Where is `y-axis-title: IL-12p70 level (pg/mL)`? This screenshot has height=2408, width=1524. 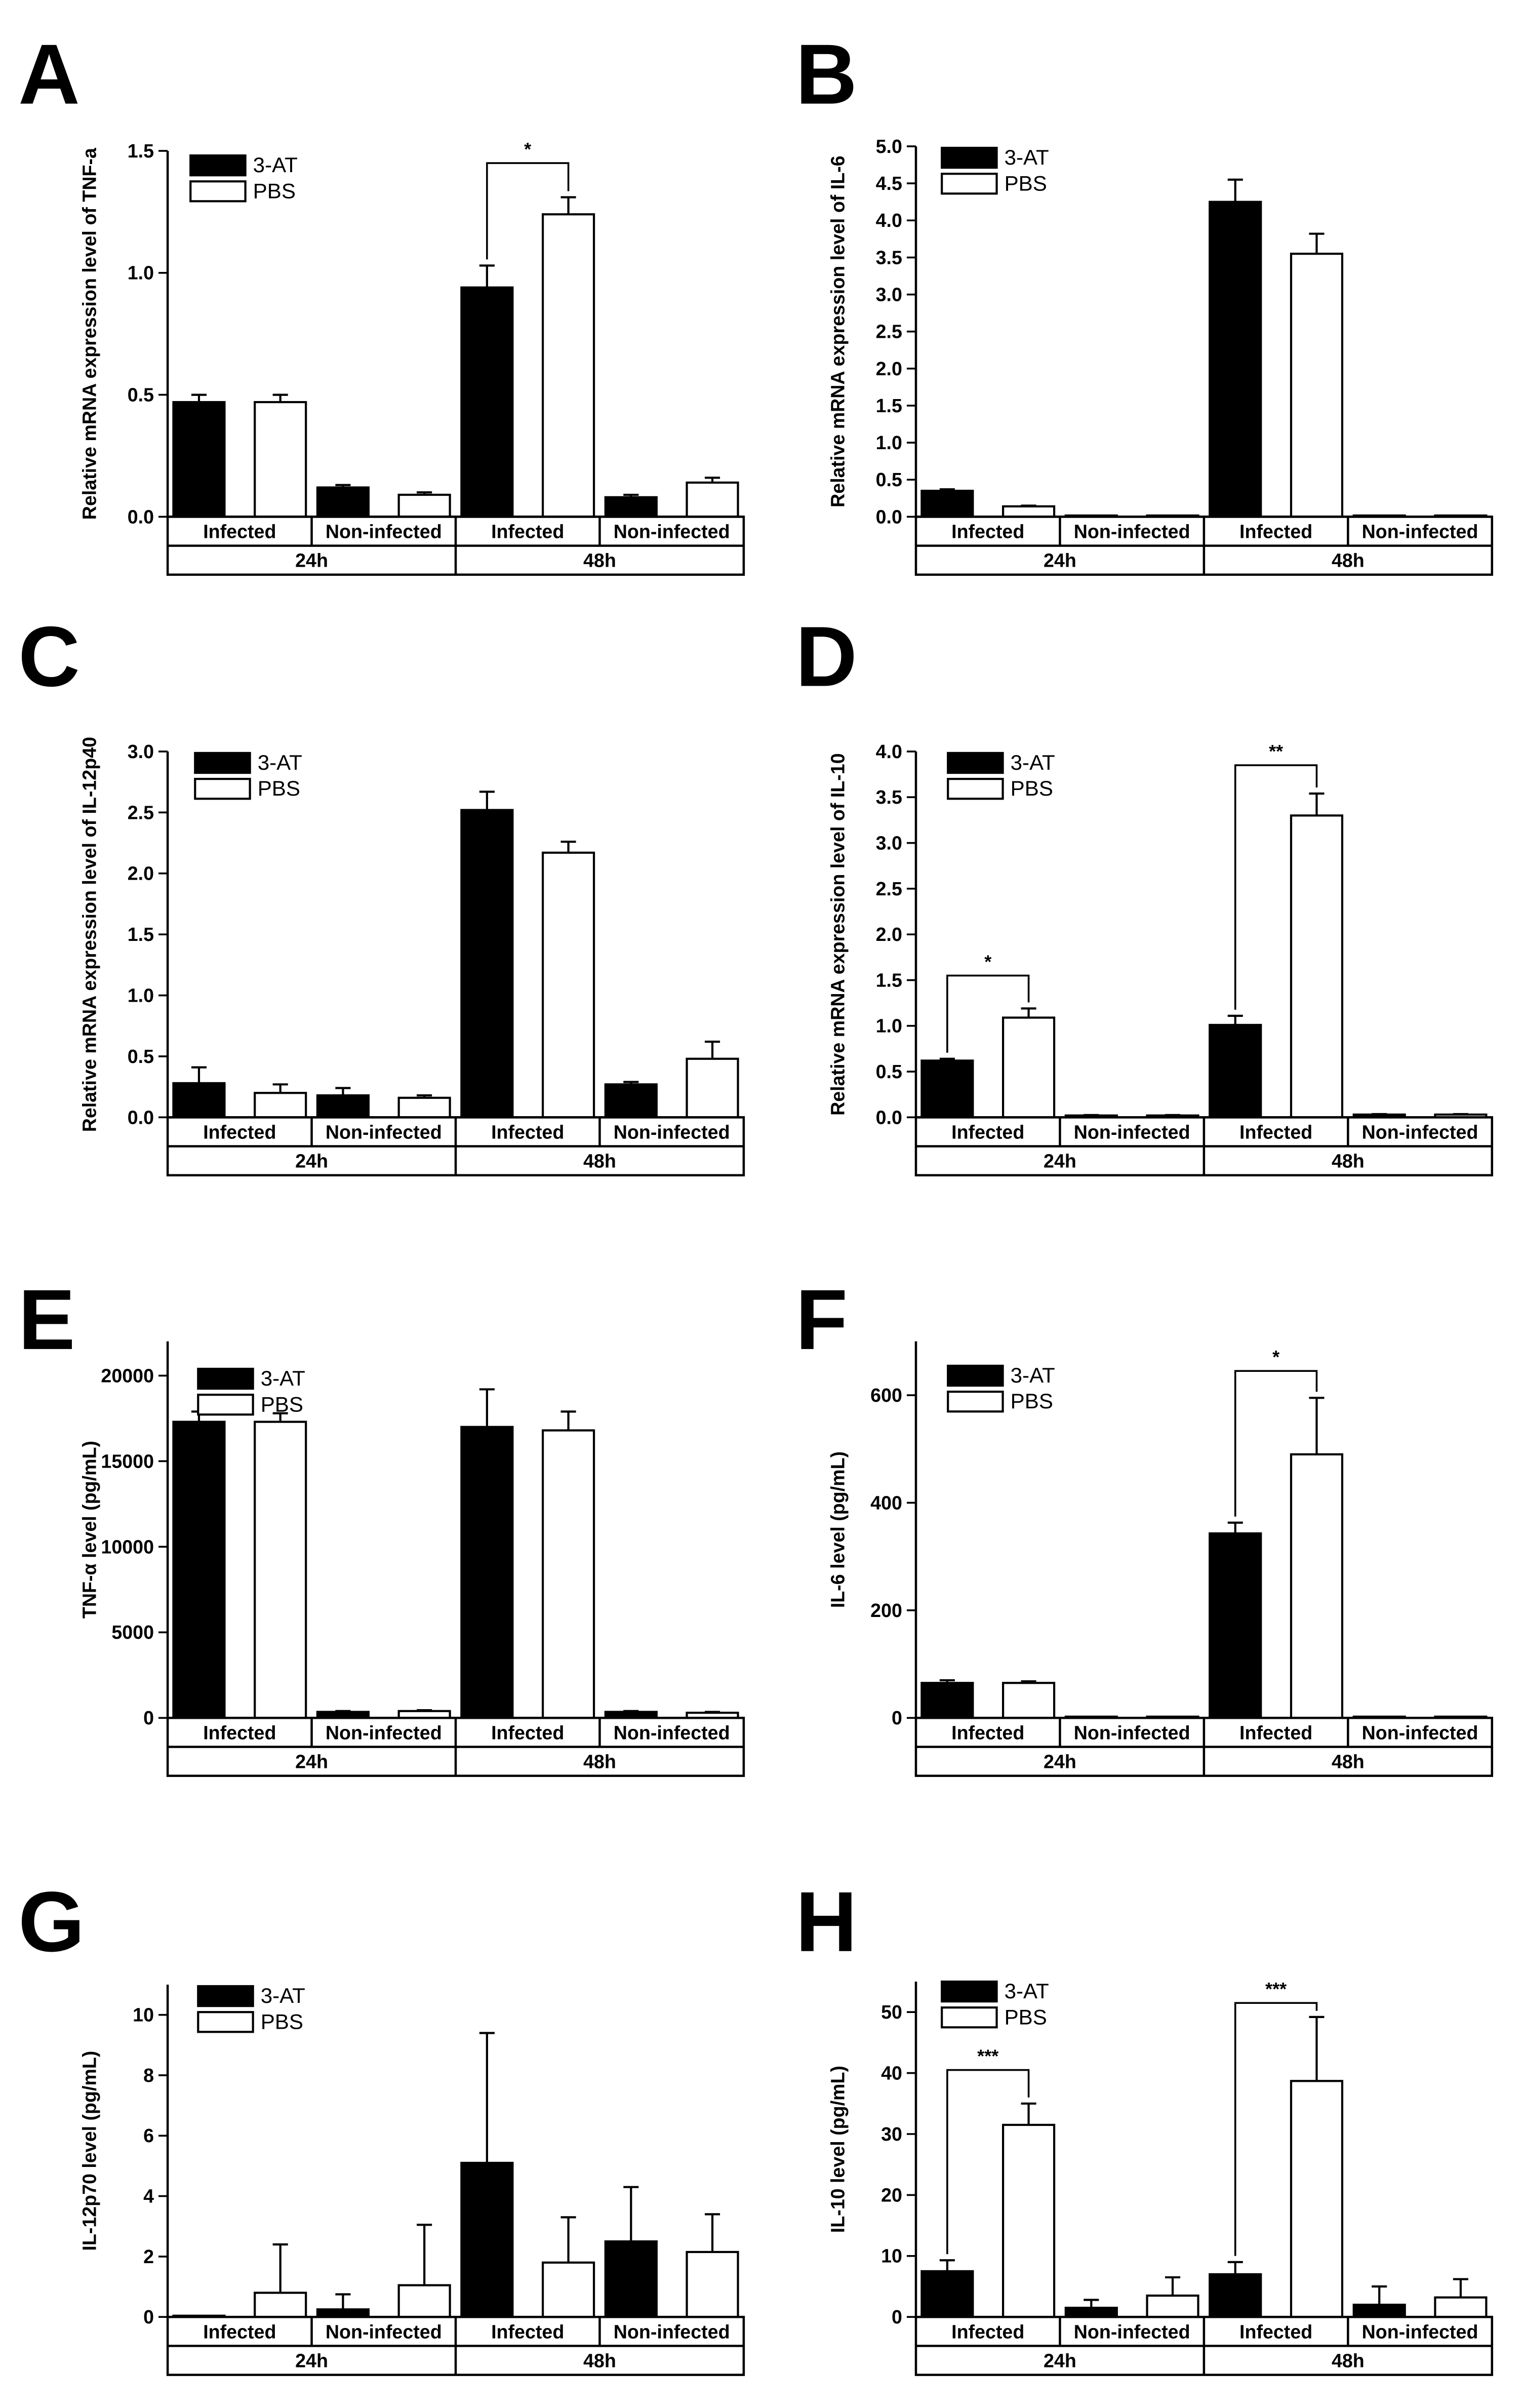 y-axis-title: IL-12p70 level (pg/mL) is located at coordinates (90, 2151).